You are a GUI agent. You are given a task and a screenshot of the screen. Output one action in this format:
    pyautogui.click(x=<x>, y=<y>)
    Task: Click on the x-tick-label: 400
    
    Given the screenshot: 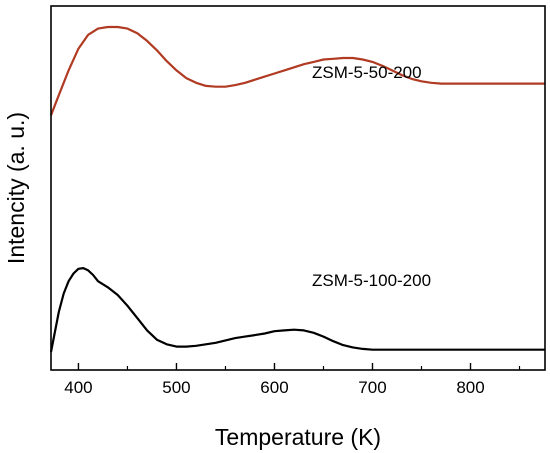 What is the action you would take?
    pyautogui.click(x=78, y=387)
    